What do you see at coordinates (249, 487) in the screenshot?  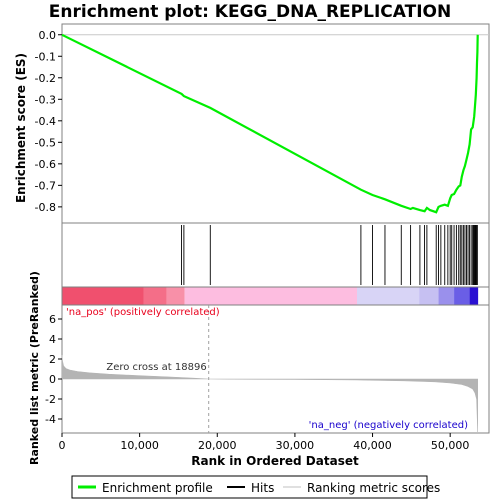 I see `legend-box` at bounding box center [249, 487].